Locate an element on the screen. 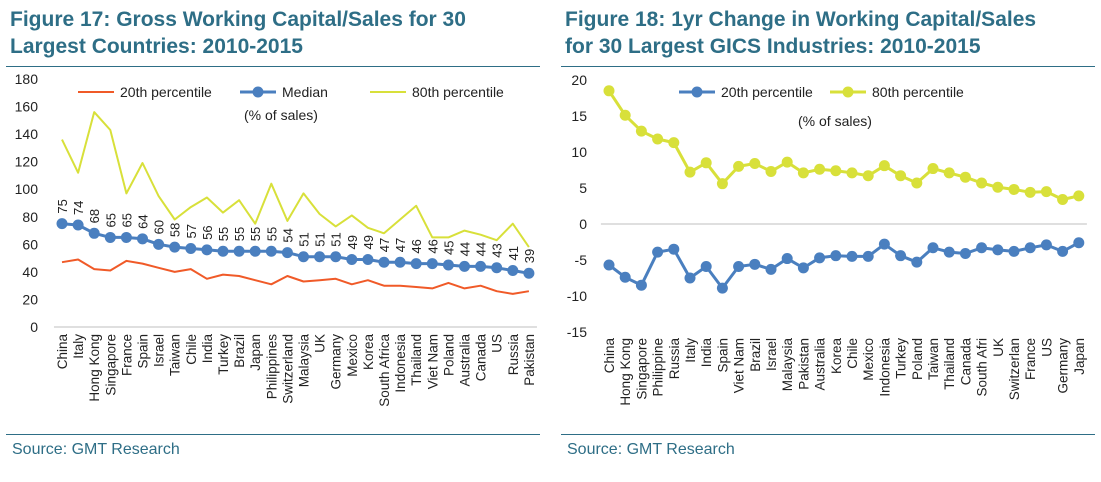 The height and width of the screenshot is (482, 1101). chart0-data-label: 58 is located at coordinates (175, 230).